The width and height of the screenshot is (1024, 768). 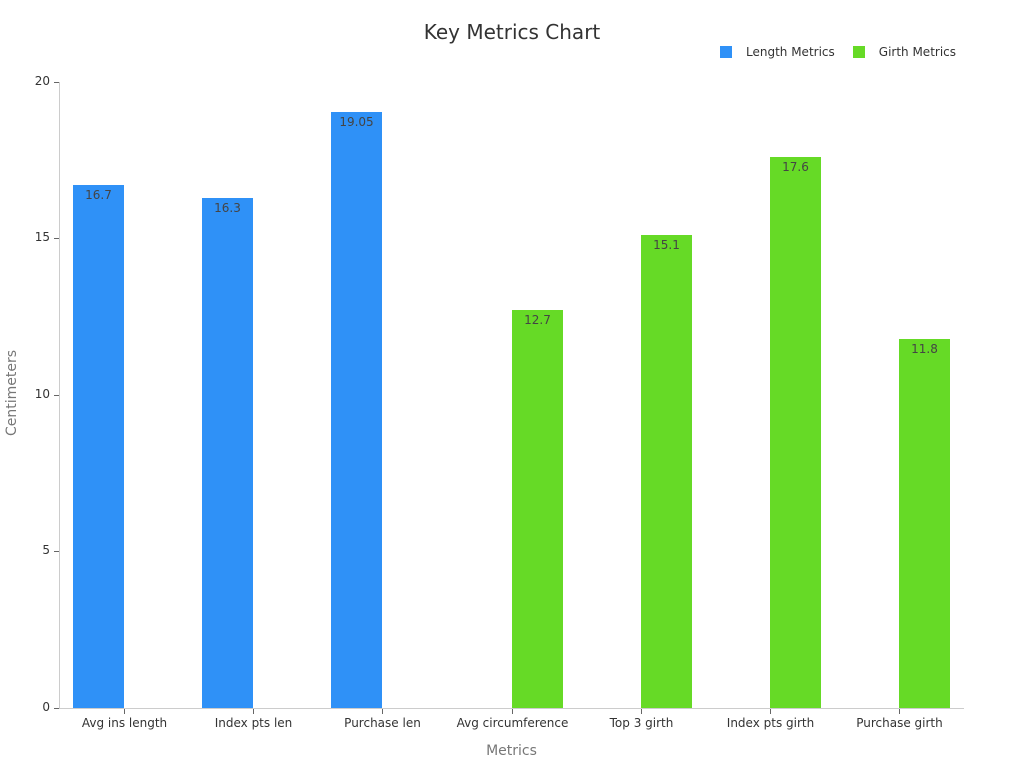 I want to click on bar-value-label: 17.6, so click(x=795, y=167).